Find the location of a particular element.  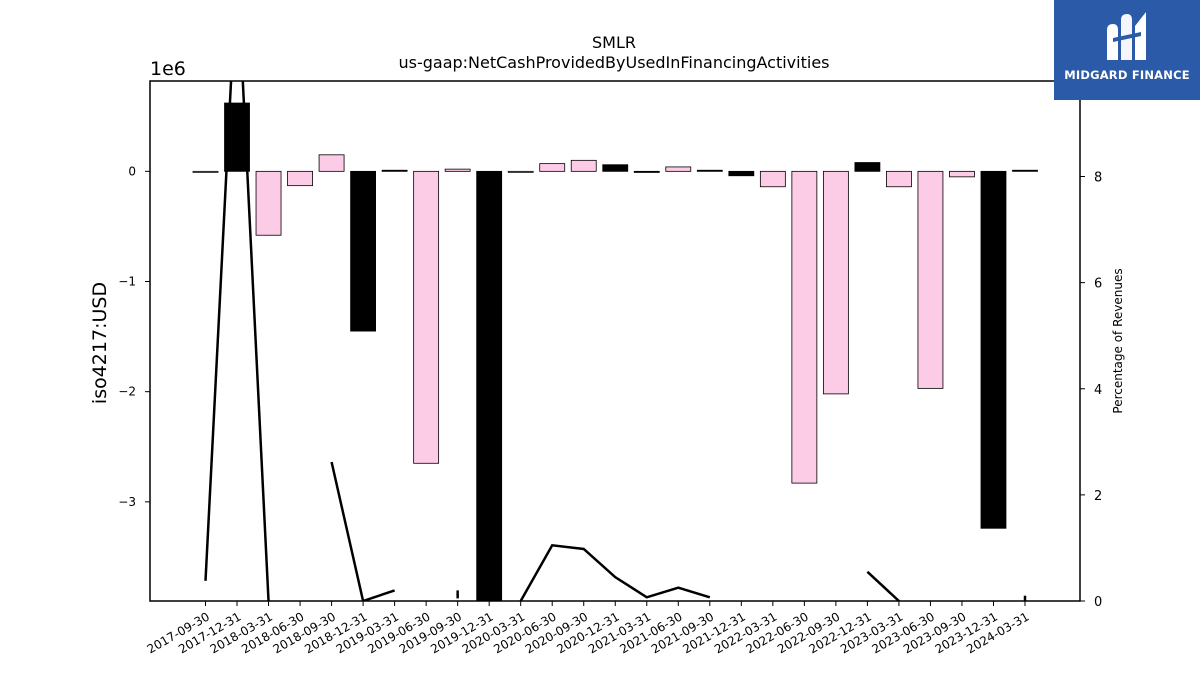

y2-axis: 0 2 4 6 8 is located at coordinates (1091, 390).